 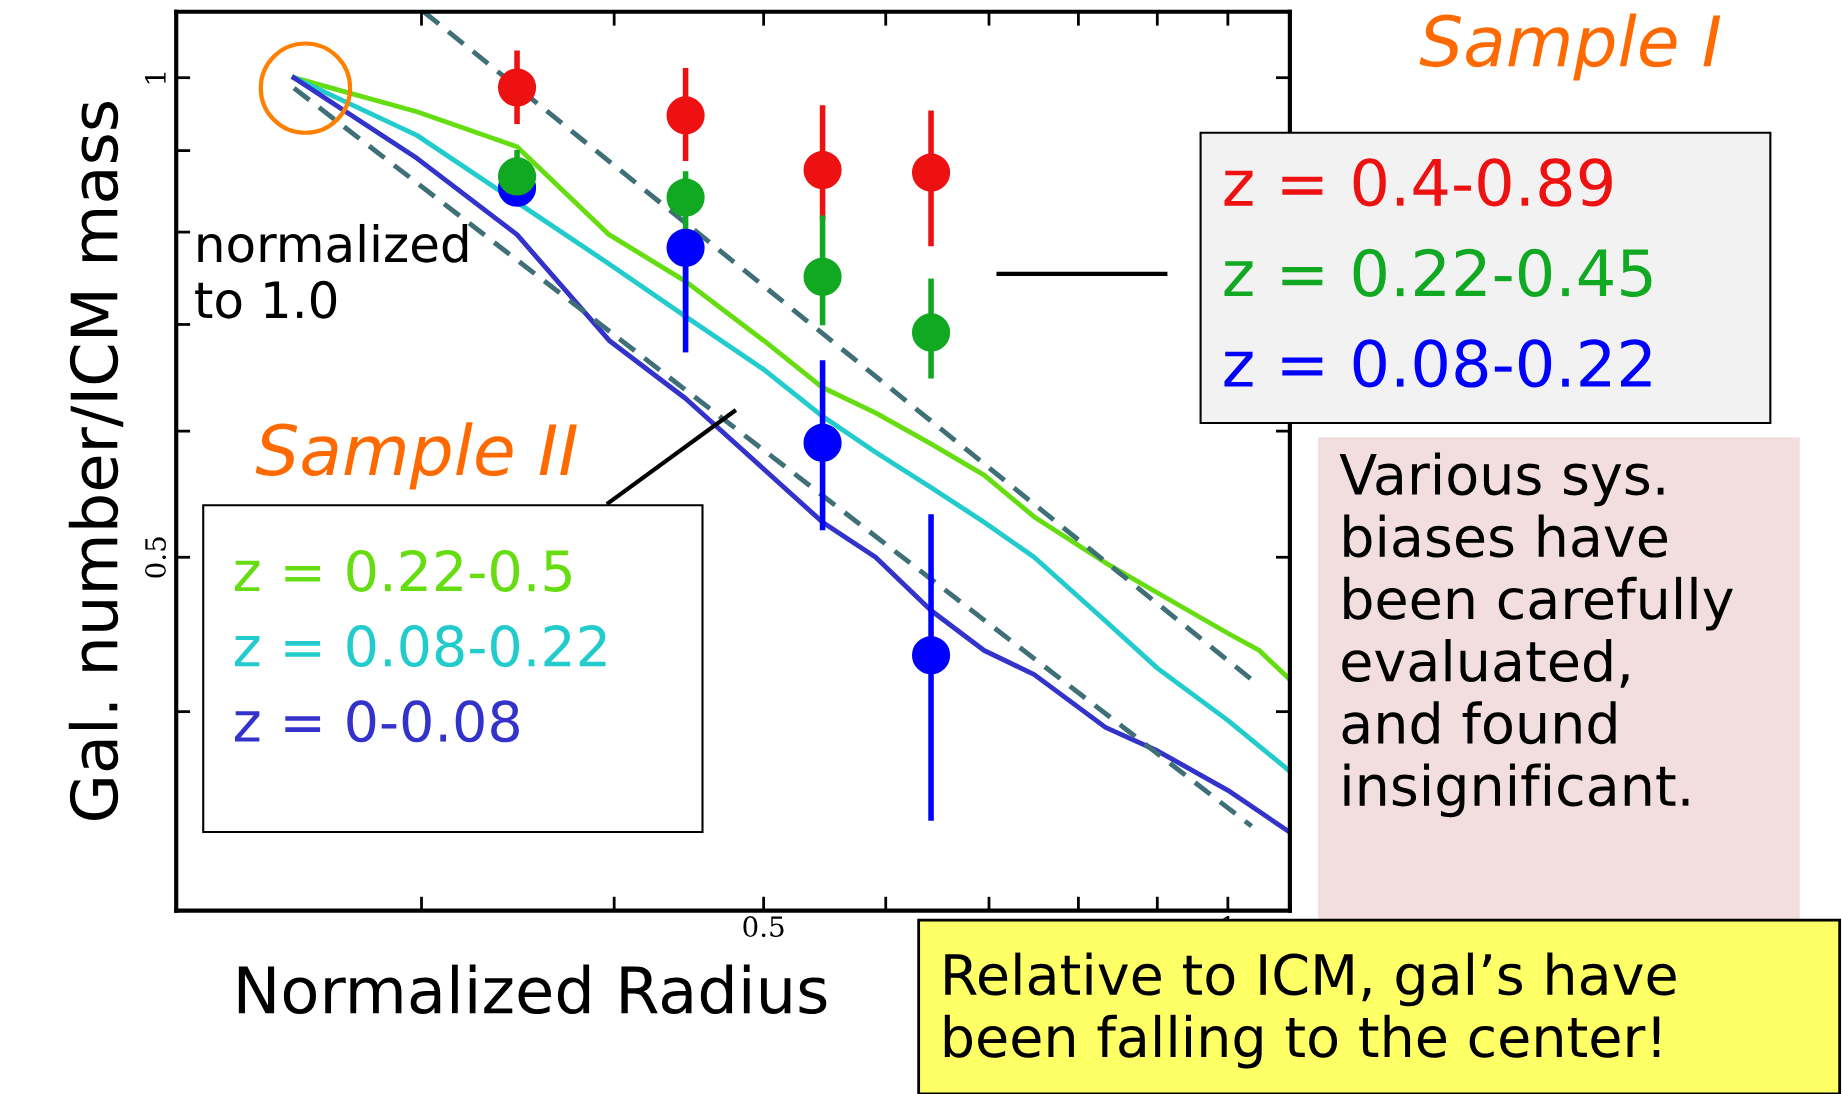 I want to click on text: Relative to ICM, gal’s have been falling to the center!, so click(x=1310, y=1010).